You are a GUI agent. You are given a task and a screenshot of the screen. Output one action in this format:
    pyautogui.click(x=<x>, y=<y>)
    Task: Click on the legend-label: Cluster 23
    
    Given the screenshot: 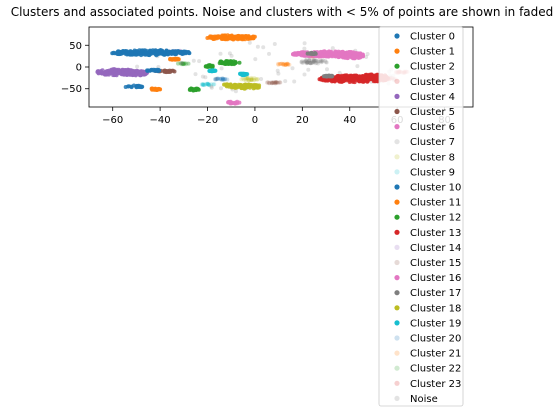 What is the action you would take?
    pyautogui.click(x=435, y=384)
    